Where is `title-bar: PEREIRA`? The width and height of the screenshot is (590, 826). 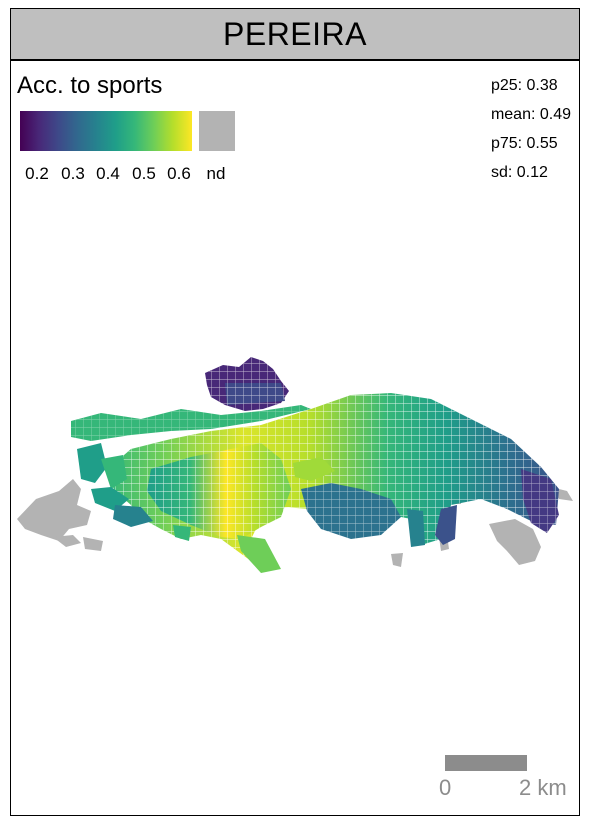 title-bar: PEREIRA is located at coordinates (295, 35).